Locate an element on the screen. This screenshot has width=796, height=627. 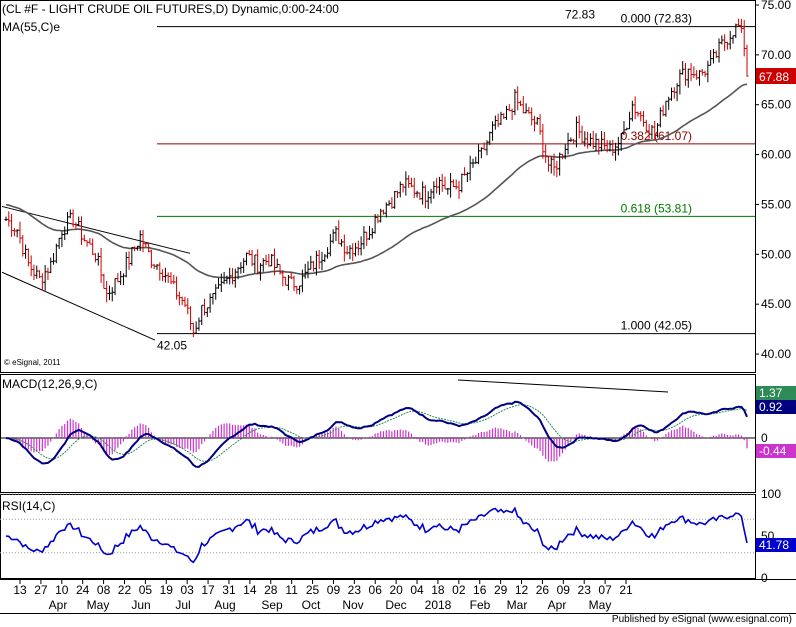
price-y-tick-label: 60.00 is located at coordinates (776, 155).